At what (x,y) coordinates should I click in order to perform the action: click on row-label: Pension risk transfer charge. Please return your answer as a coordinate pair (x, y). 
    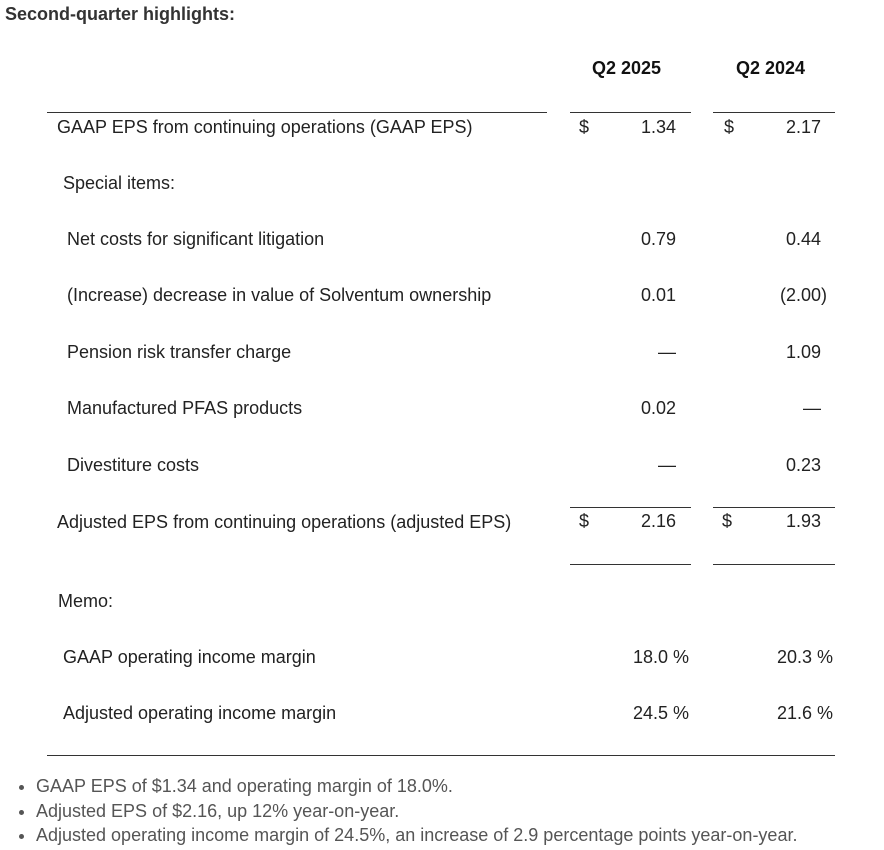
    Looking at the image, I should click on (179, 352).